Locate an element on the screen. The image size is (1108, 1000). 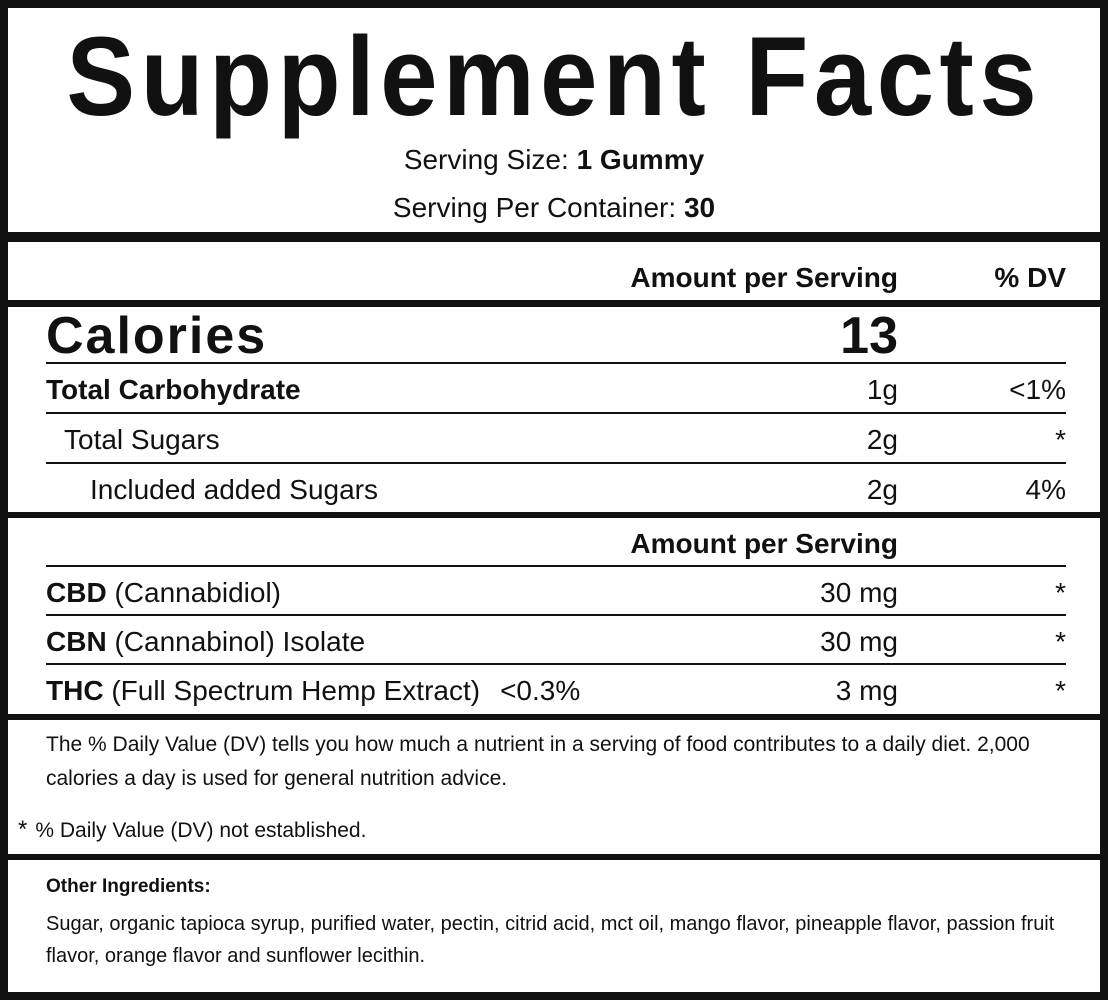
asterisk-text: % Daily Value (DV) not established. is located at coordinates (201, 830).